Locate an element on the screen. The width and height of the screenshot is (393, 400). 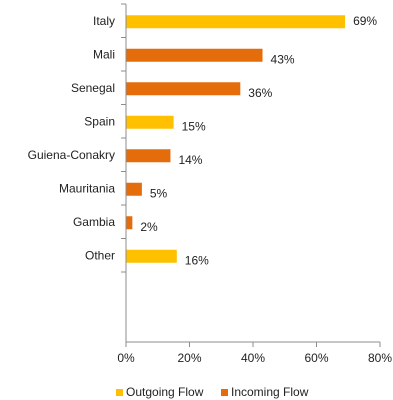
data-label: 14% is located at coordinates (190, 160).